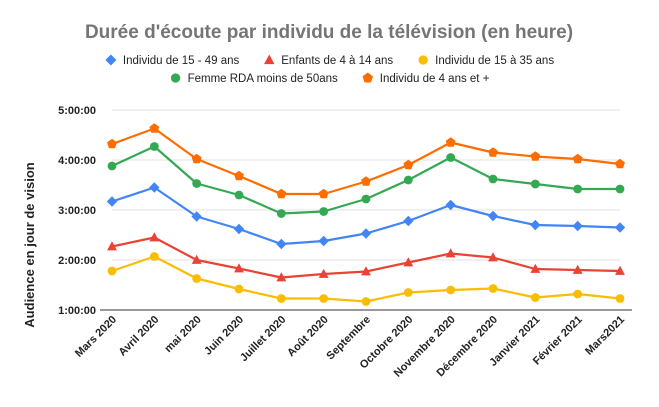  What do you see at coordinates (263, 339) in the screenshot?
I see `x-tick-label: Juillet 2020` at bounding box center [263, 339].